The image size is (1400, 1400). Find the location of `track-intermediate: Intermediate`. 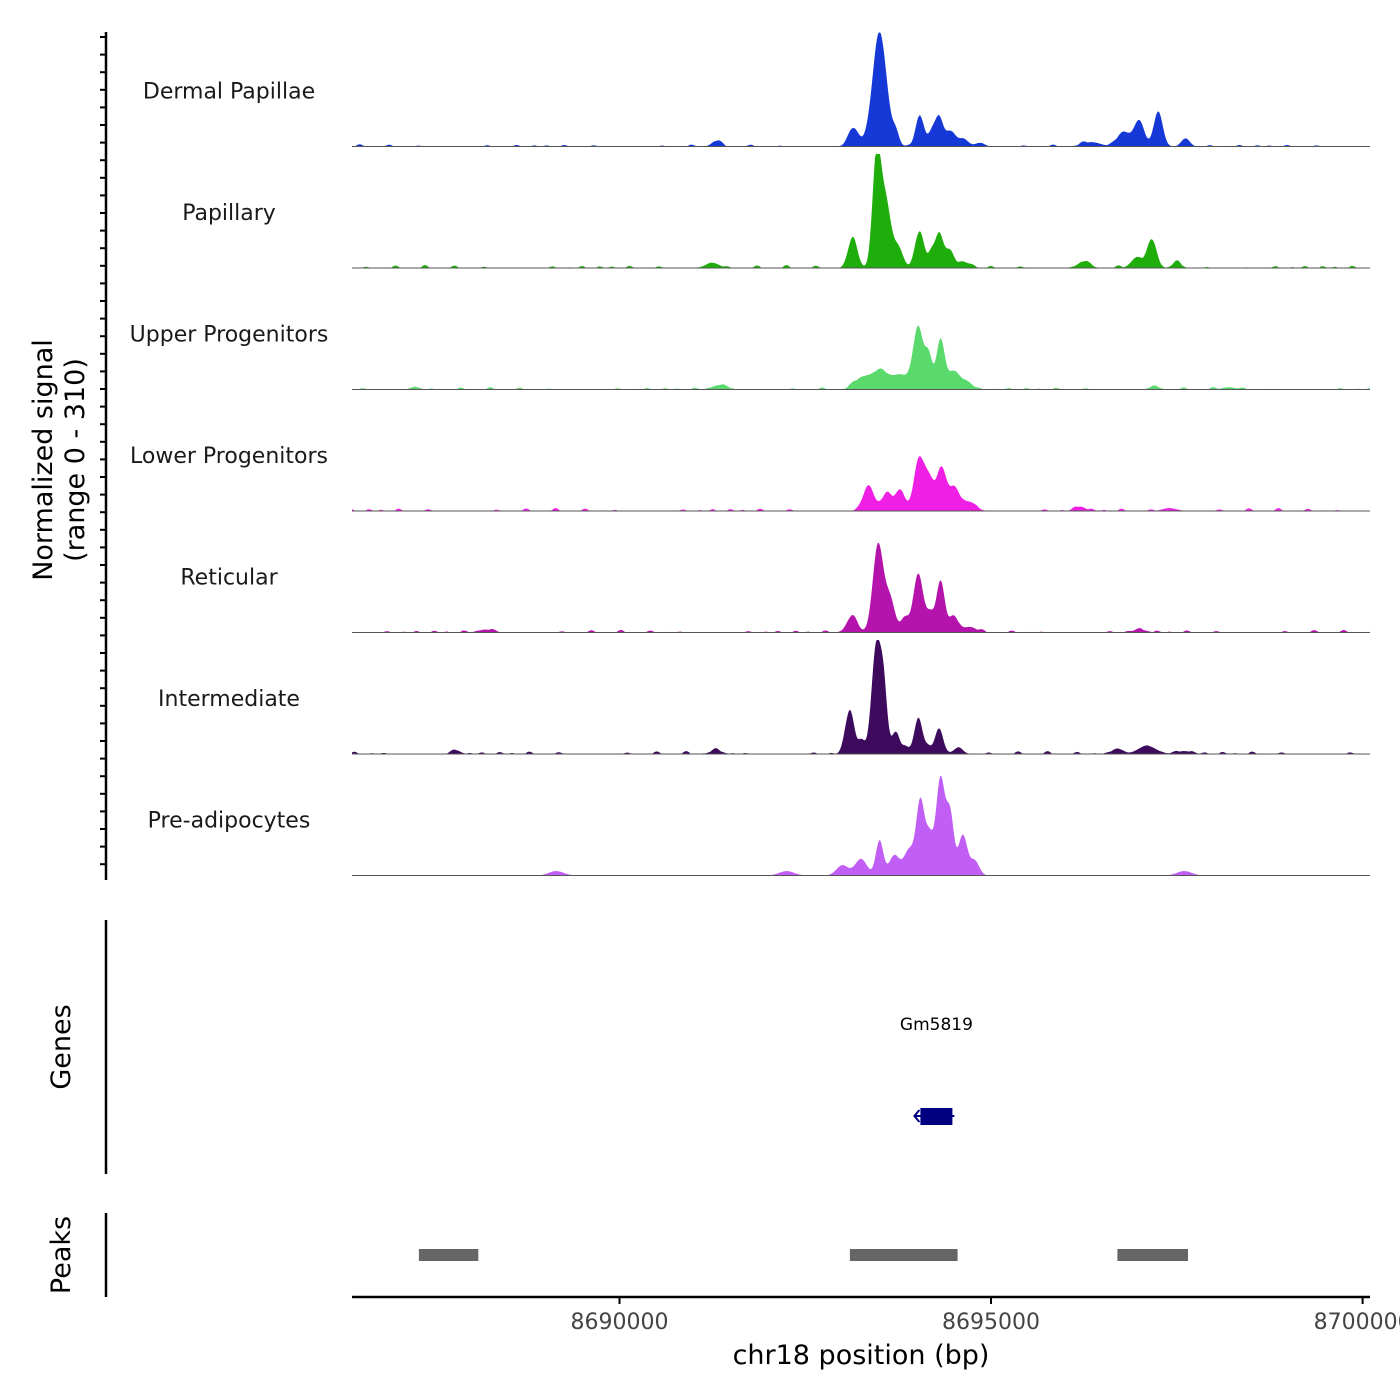

track-intermediate: Intermediate is located at coordinates (764, 697).